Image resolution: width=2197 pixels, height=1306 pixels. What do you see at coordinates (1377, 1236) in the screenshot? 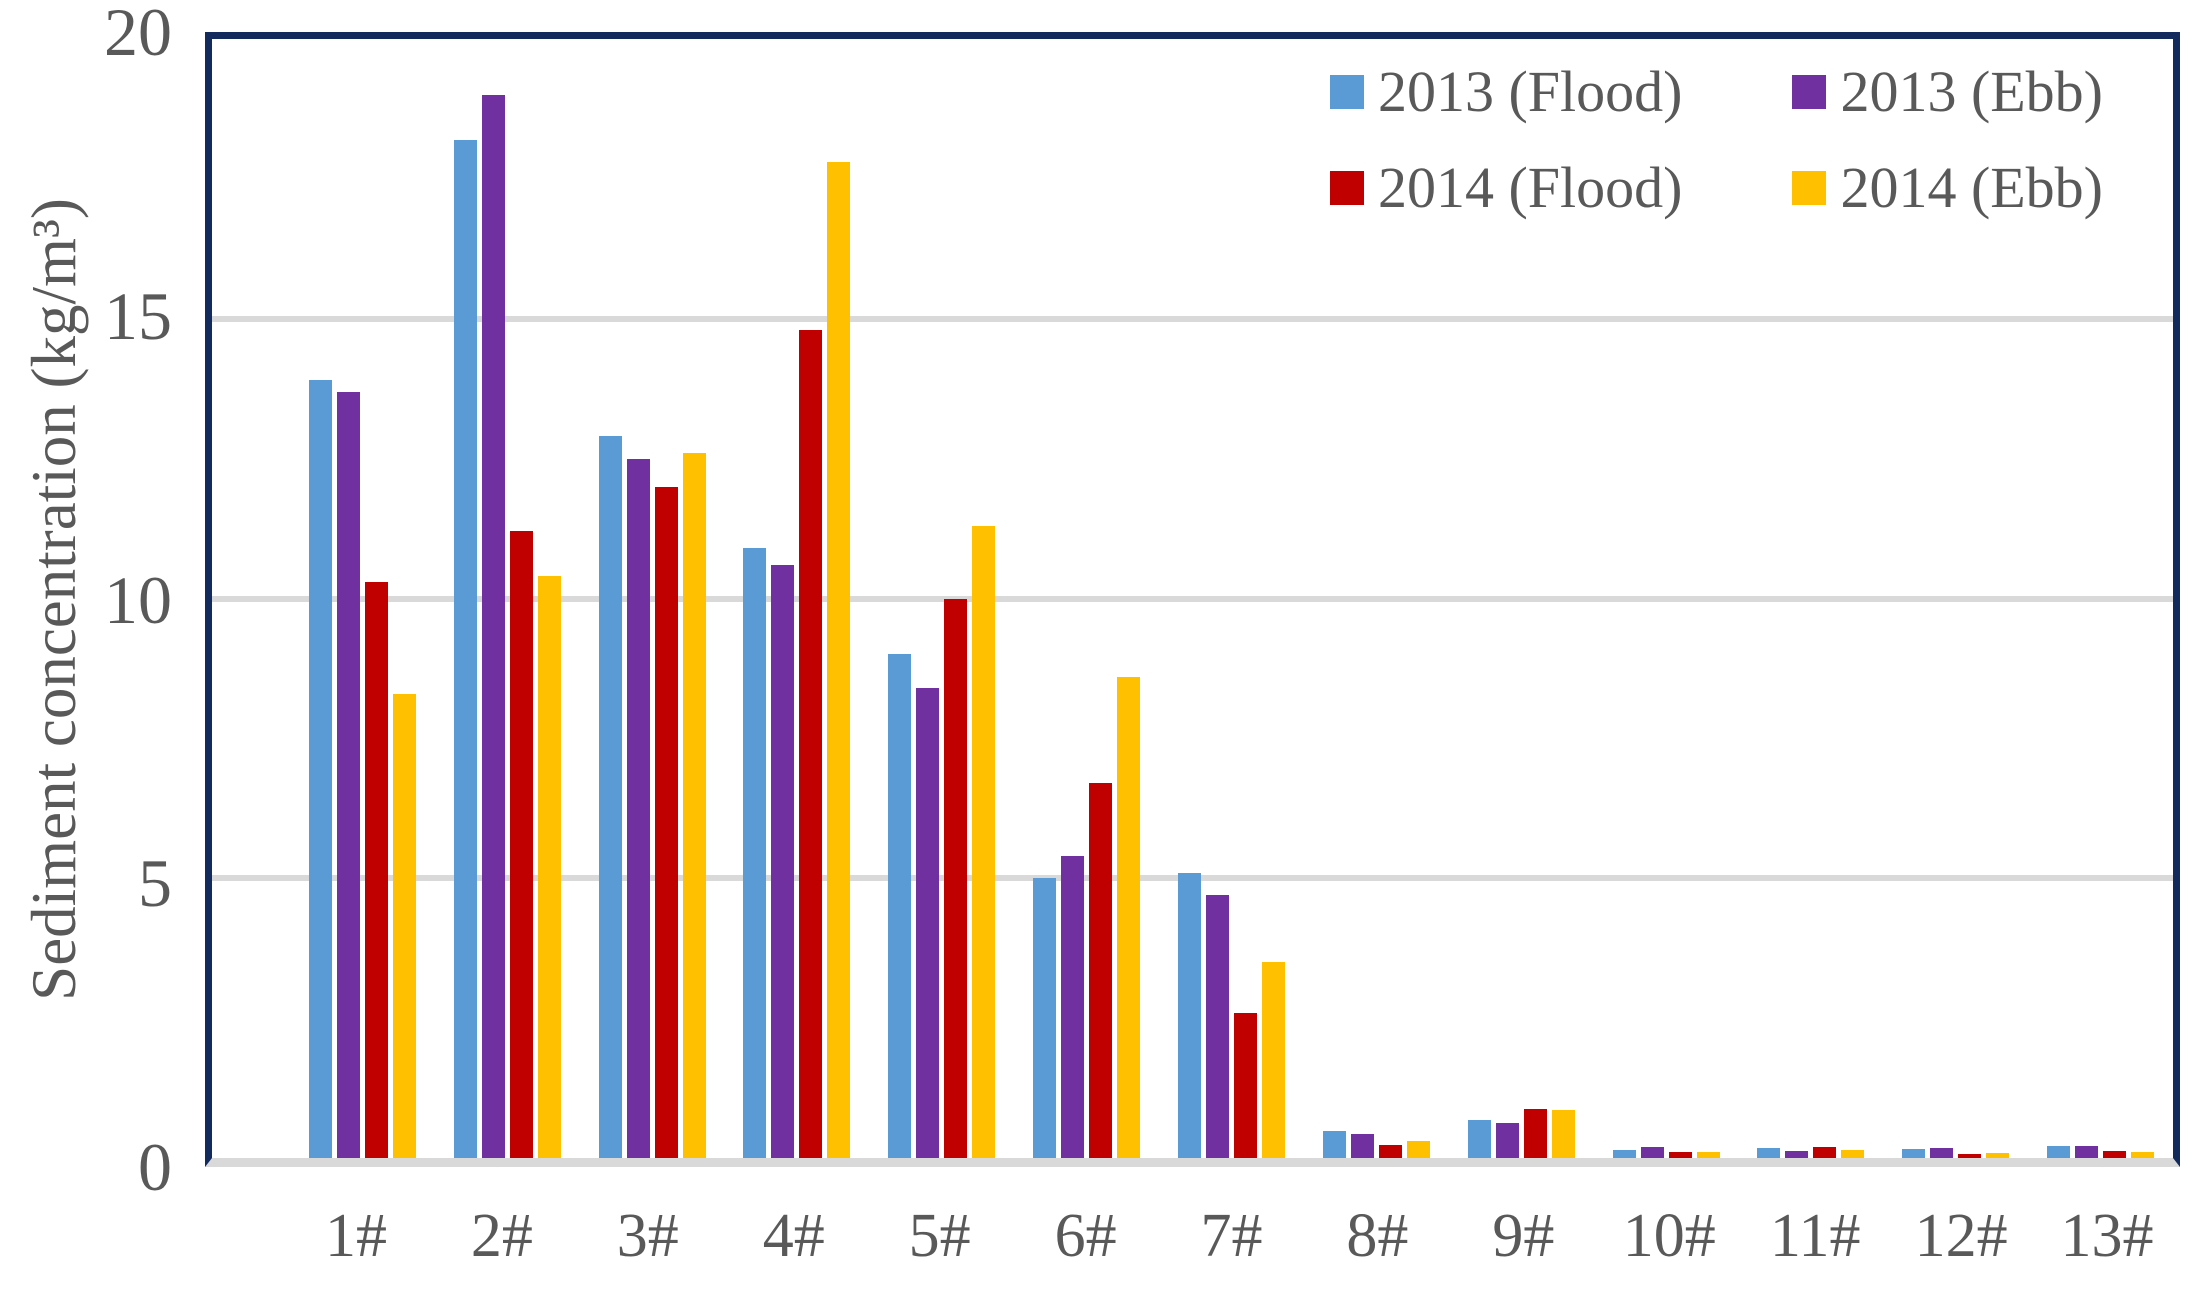
I see `x-tick-label: 8#` at bounding box center [1377, 1236].